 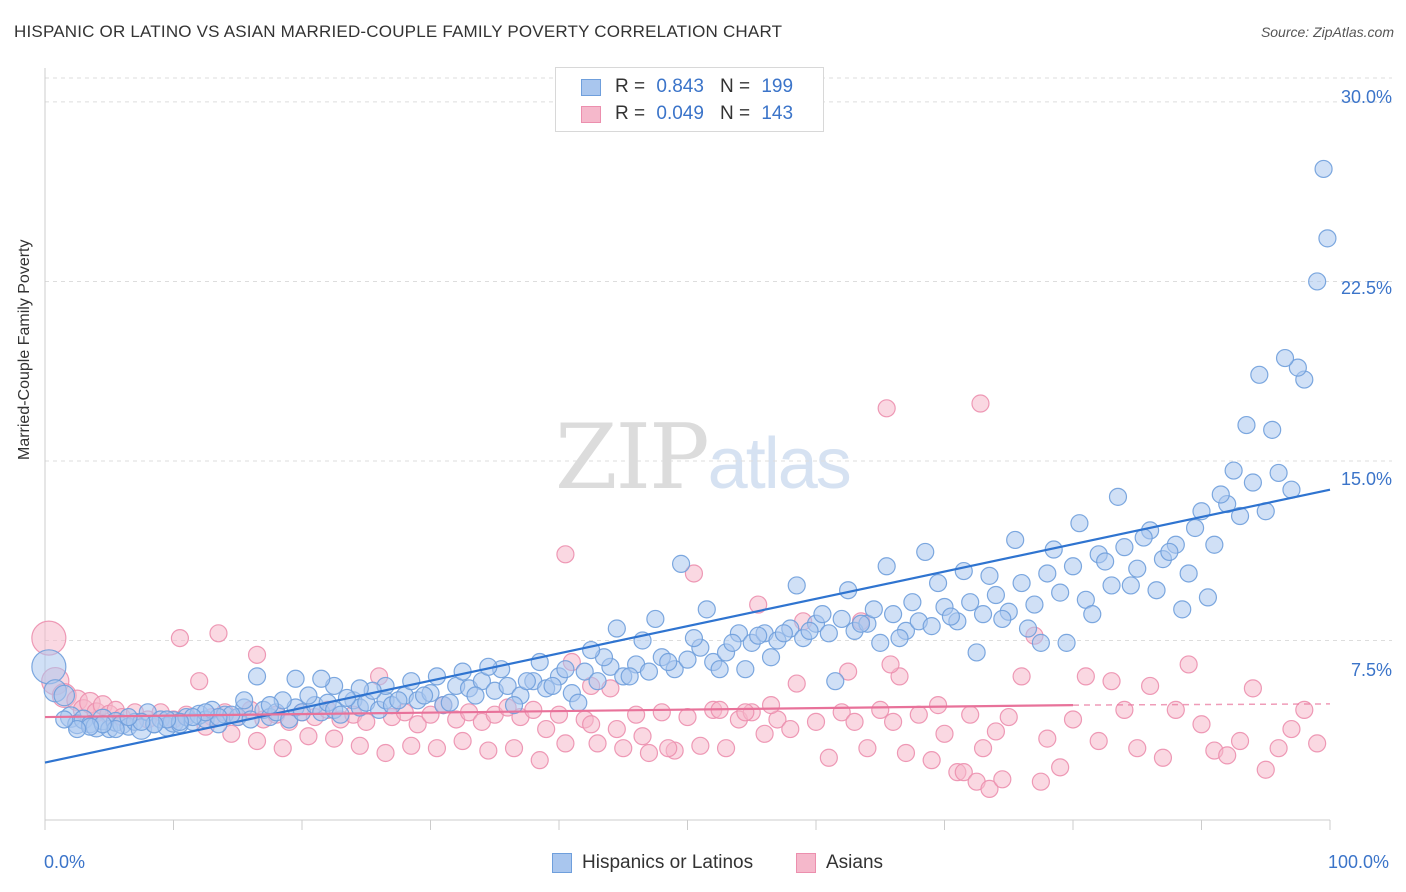 What do you see at coordinates (680, 86) in the screenshot?
I see `legend-r-value: 0.843` at bounding box center [680, 86].